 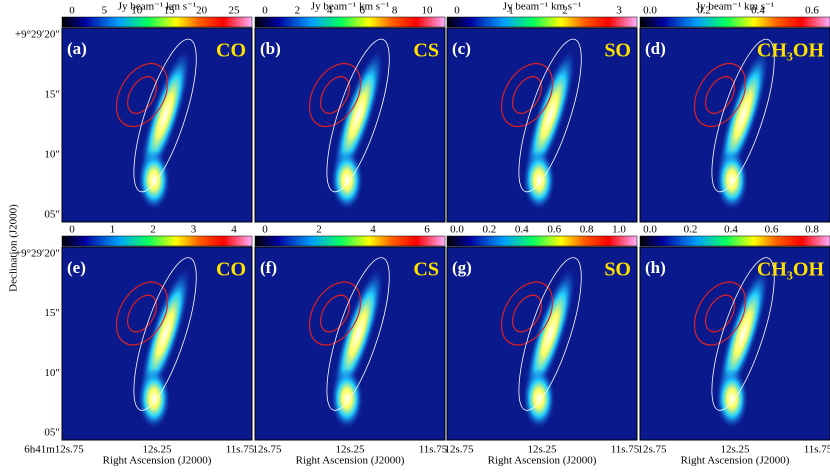 What do you see at coordinates (812, 230) in the screenshot?
I see `colorbar-tick-label: 0.8` at bounding box center [812, 230].